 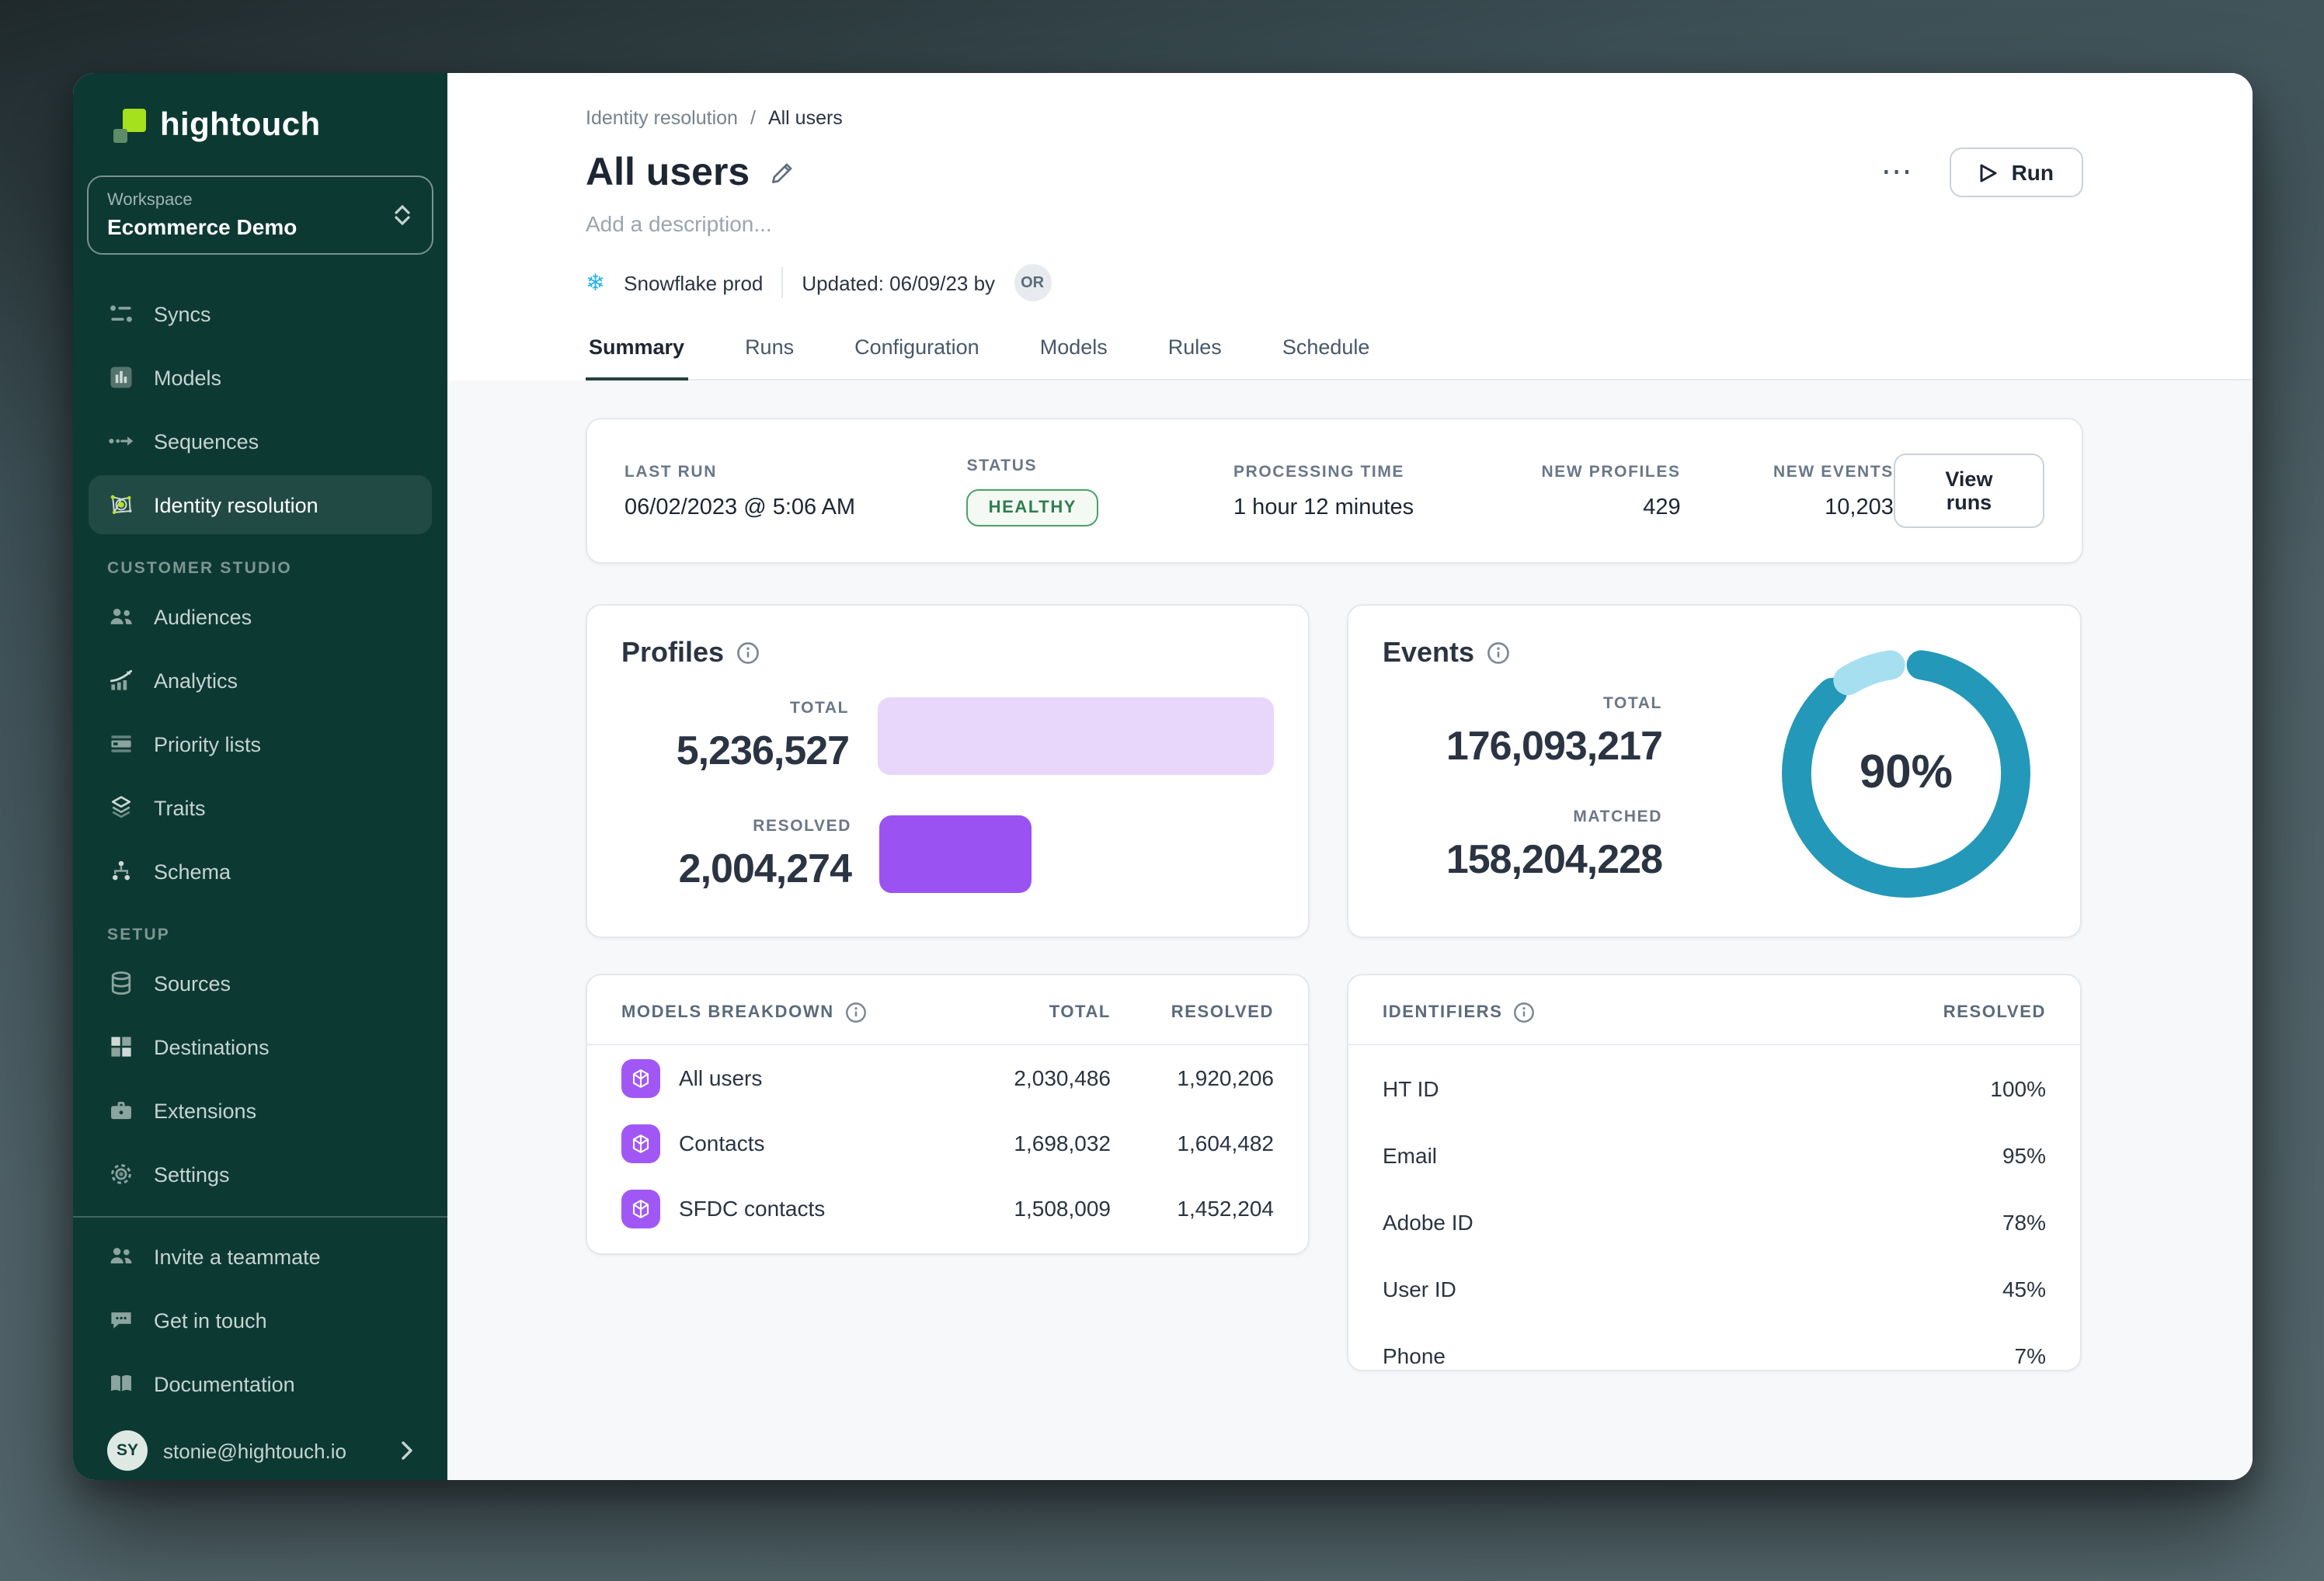 I want to click on sidebar-item-syncs: Syncs, so click(x=260, y=313).